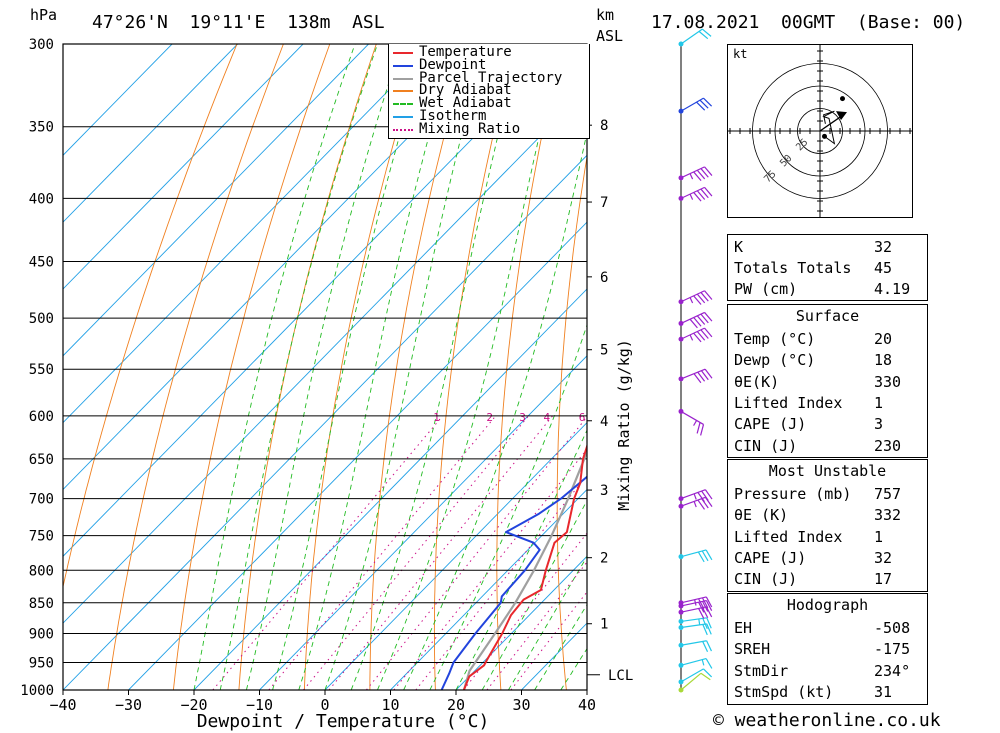 Image resolution: width=1000 pixels, height=733 pixels. What do you see at coordinates (879, 403) in the screenshot?
I see `surface-li-value: 1` at bounding box center [879, 403].